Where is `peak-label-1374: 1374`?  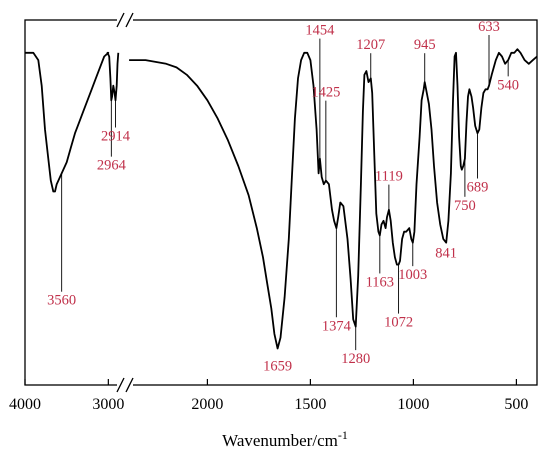
peak-label-1374: 1374 is located at coordinates (337, 326).